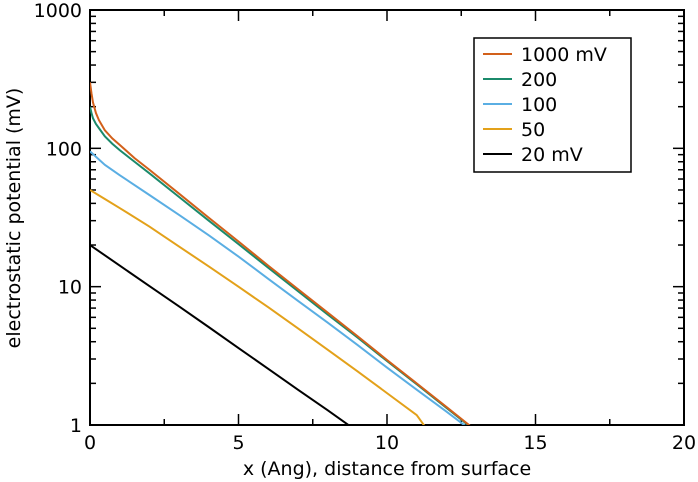  What do you see at coordinates (539, 80) in the screenshot?
I see `legend-label: 200` at bounding box center [539, 80].